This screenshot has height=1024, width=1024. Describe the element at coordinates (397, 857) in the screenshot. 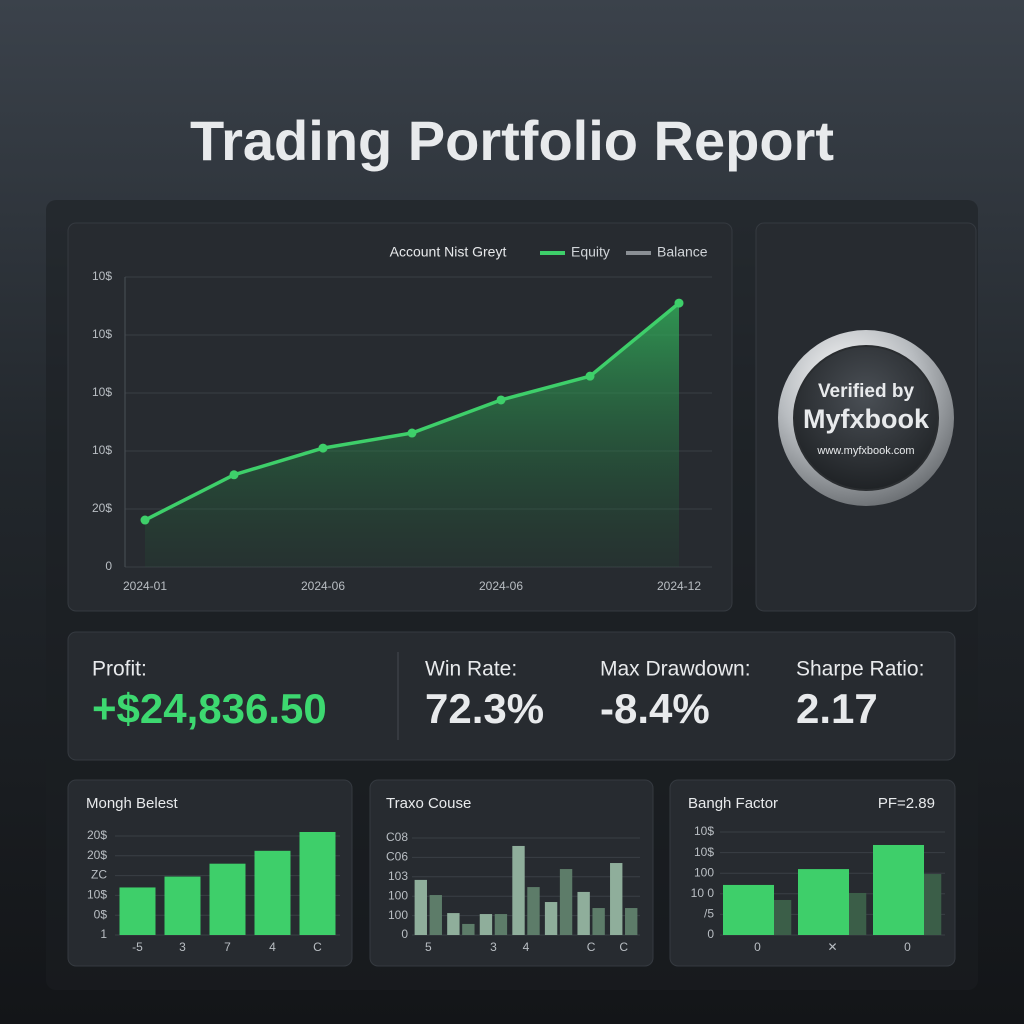

I see `y-tick-label: C06` at that location.